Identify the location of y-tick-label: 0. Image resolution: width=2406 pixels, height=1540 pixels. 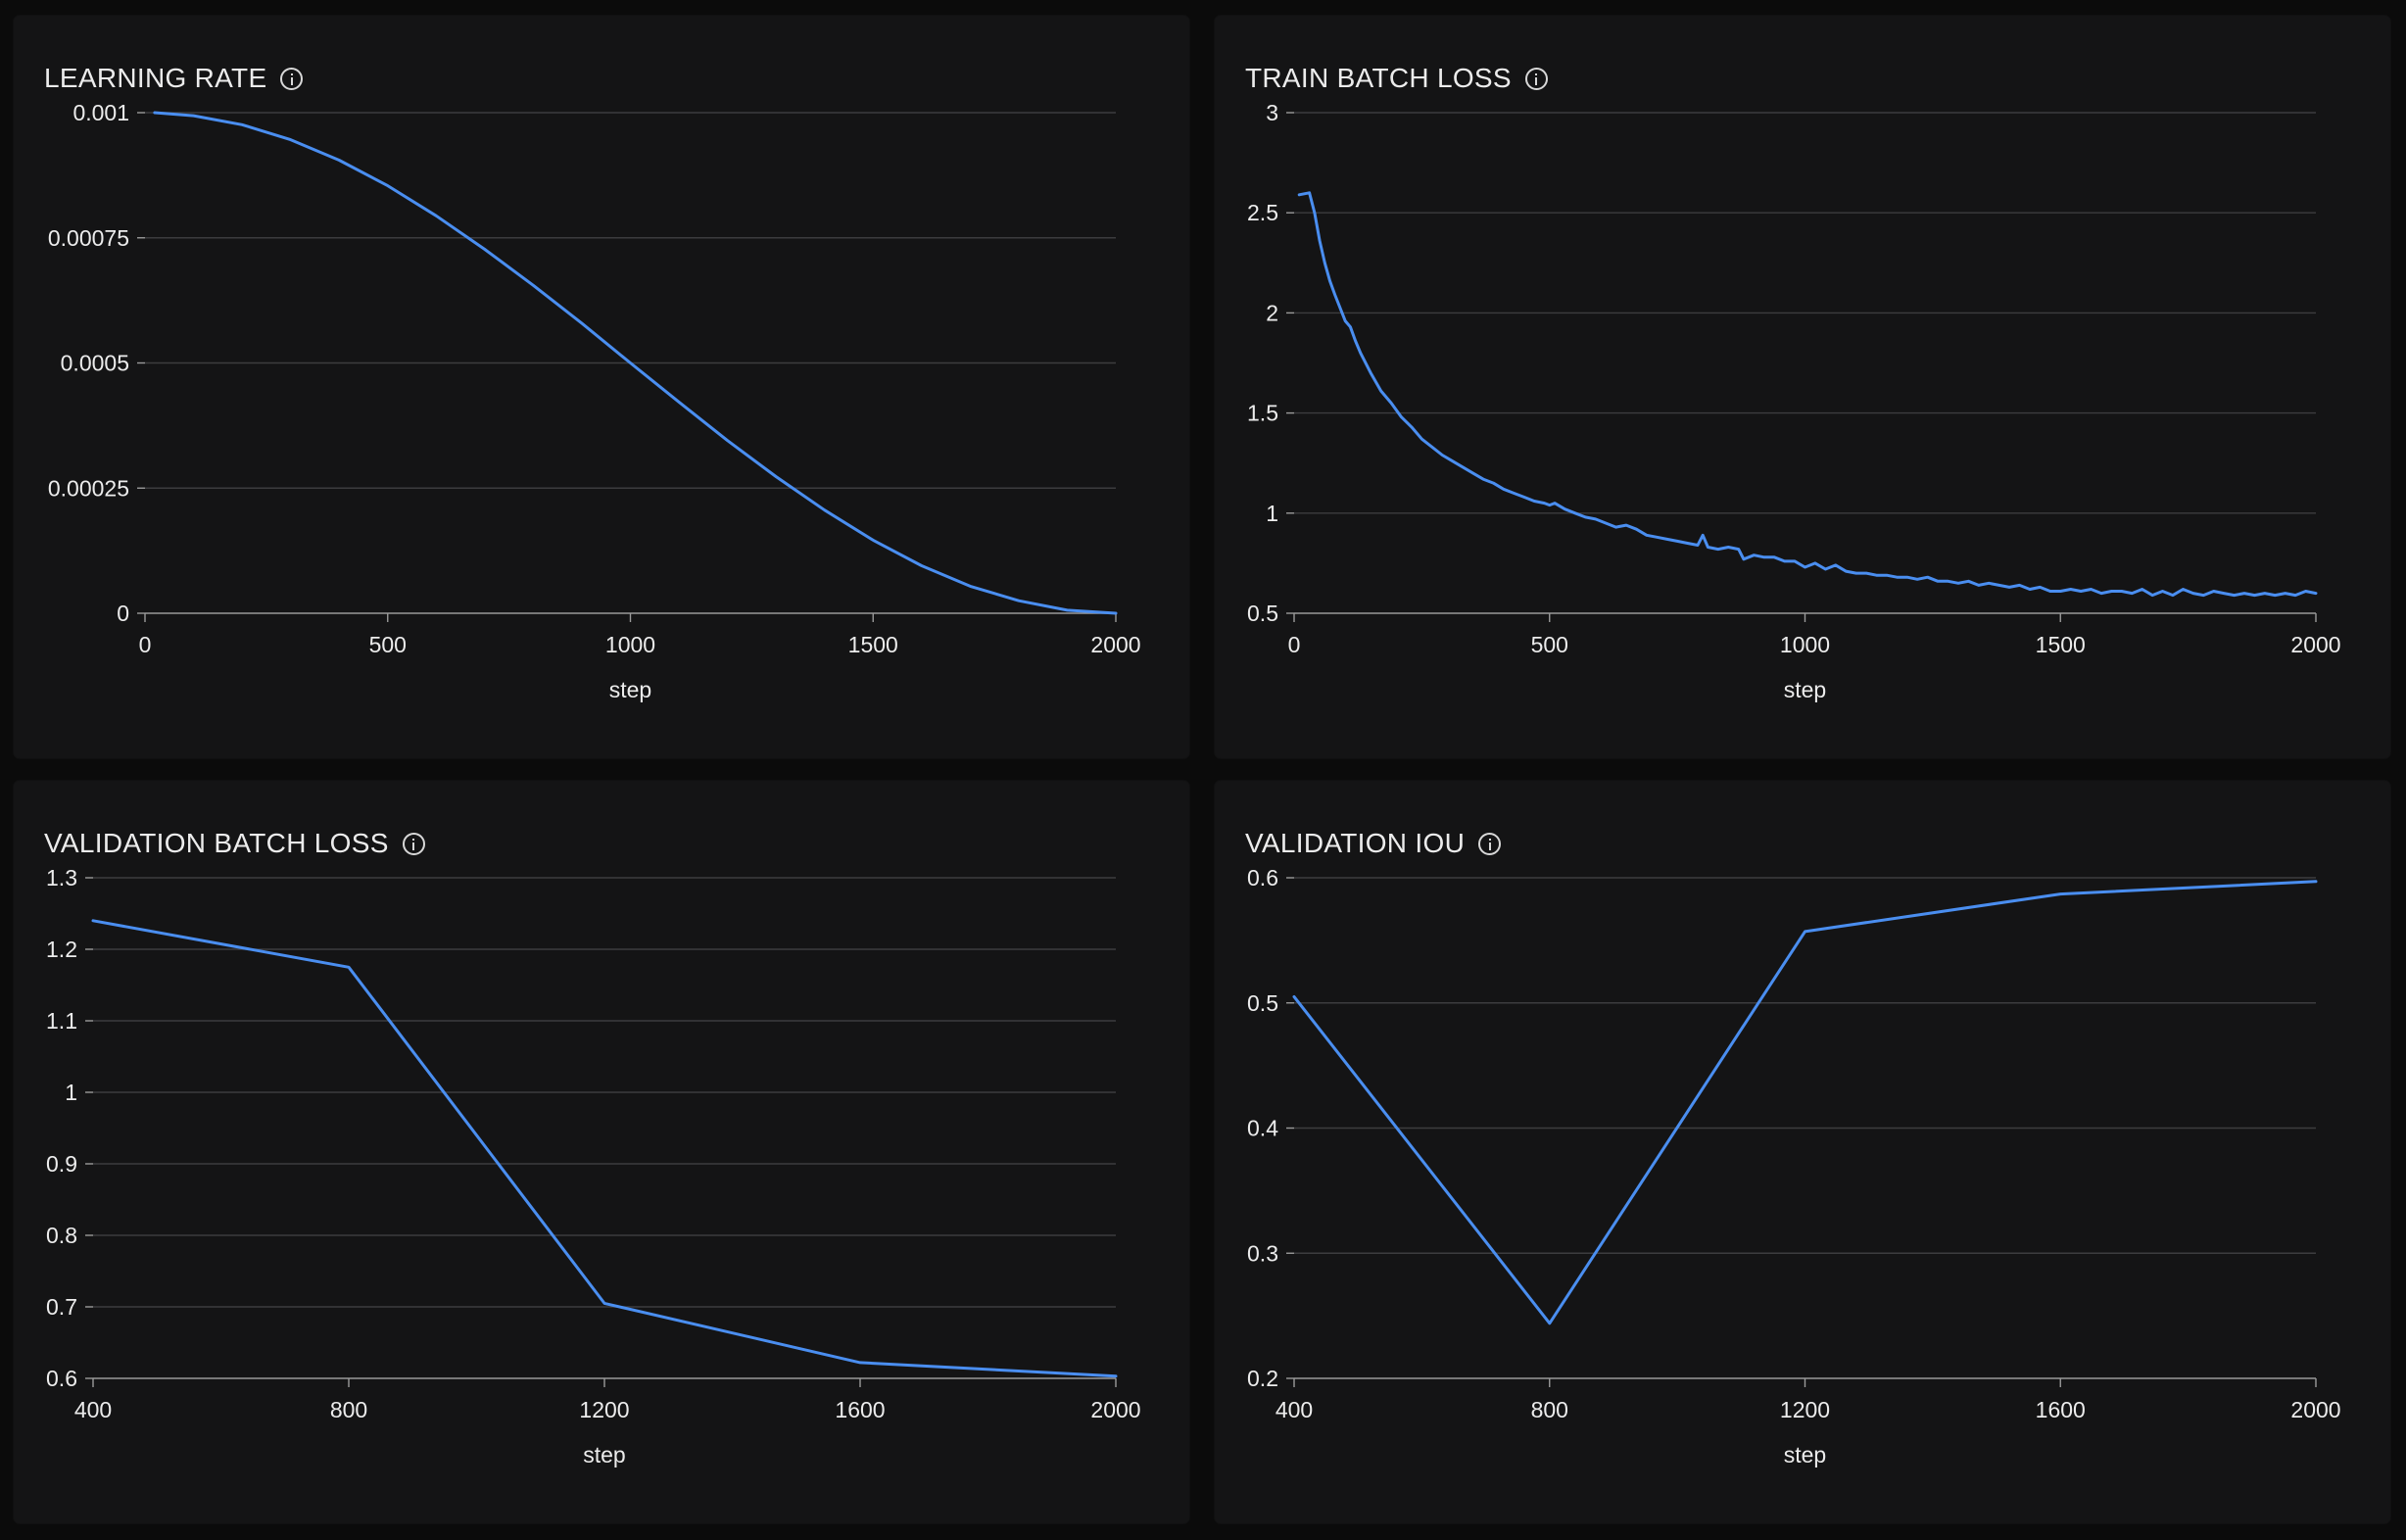
(123, 613).